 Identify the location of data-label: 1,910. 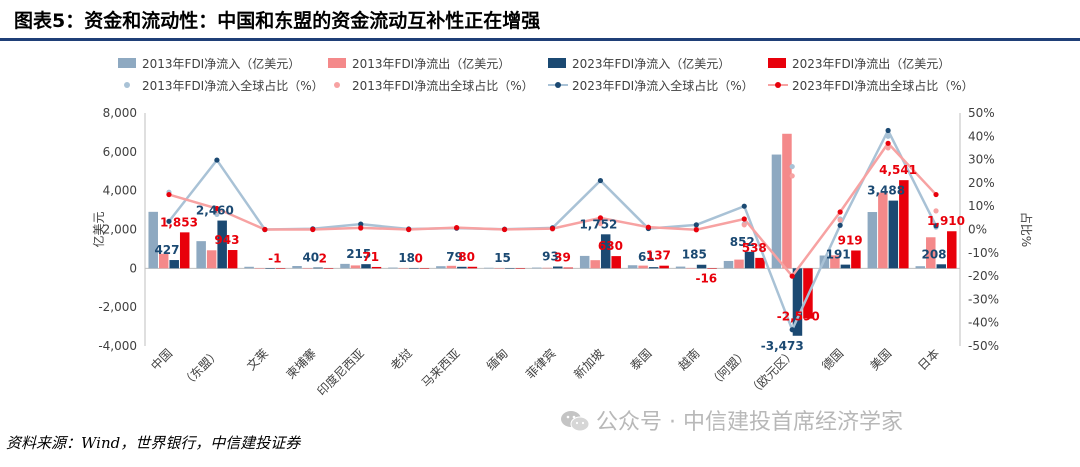
(946, 221).